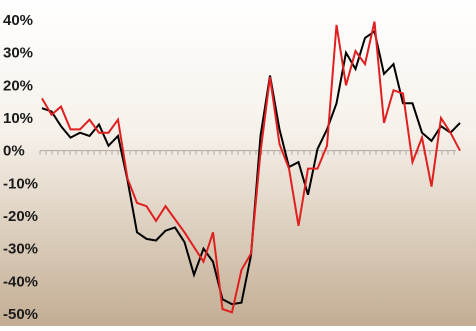 This screenshot has height=331, width=476. Describe the element at coordinates (14, 151) in the screenshot. I see `y-tick-label: 0%` at that location.